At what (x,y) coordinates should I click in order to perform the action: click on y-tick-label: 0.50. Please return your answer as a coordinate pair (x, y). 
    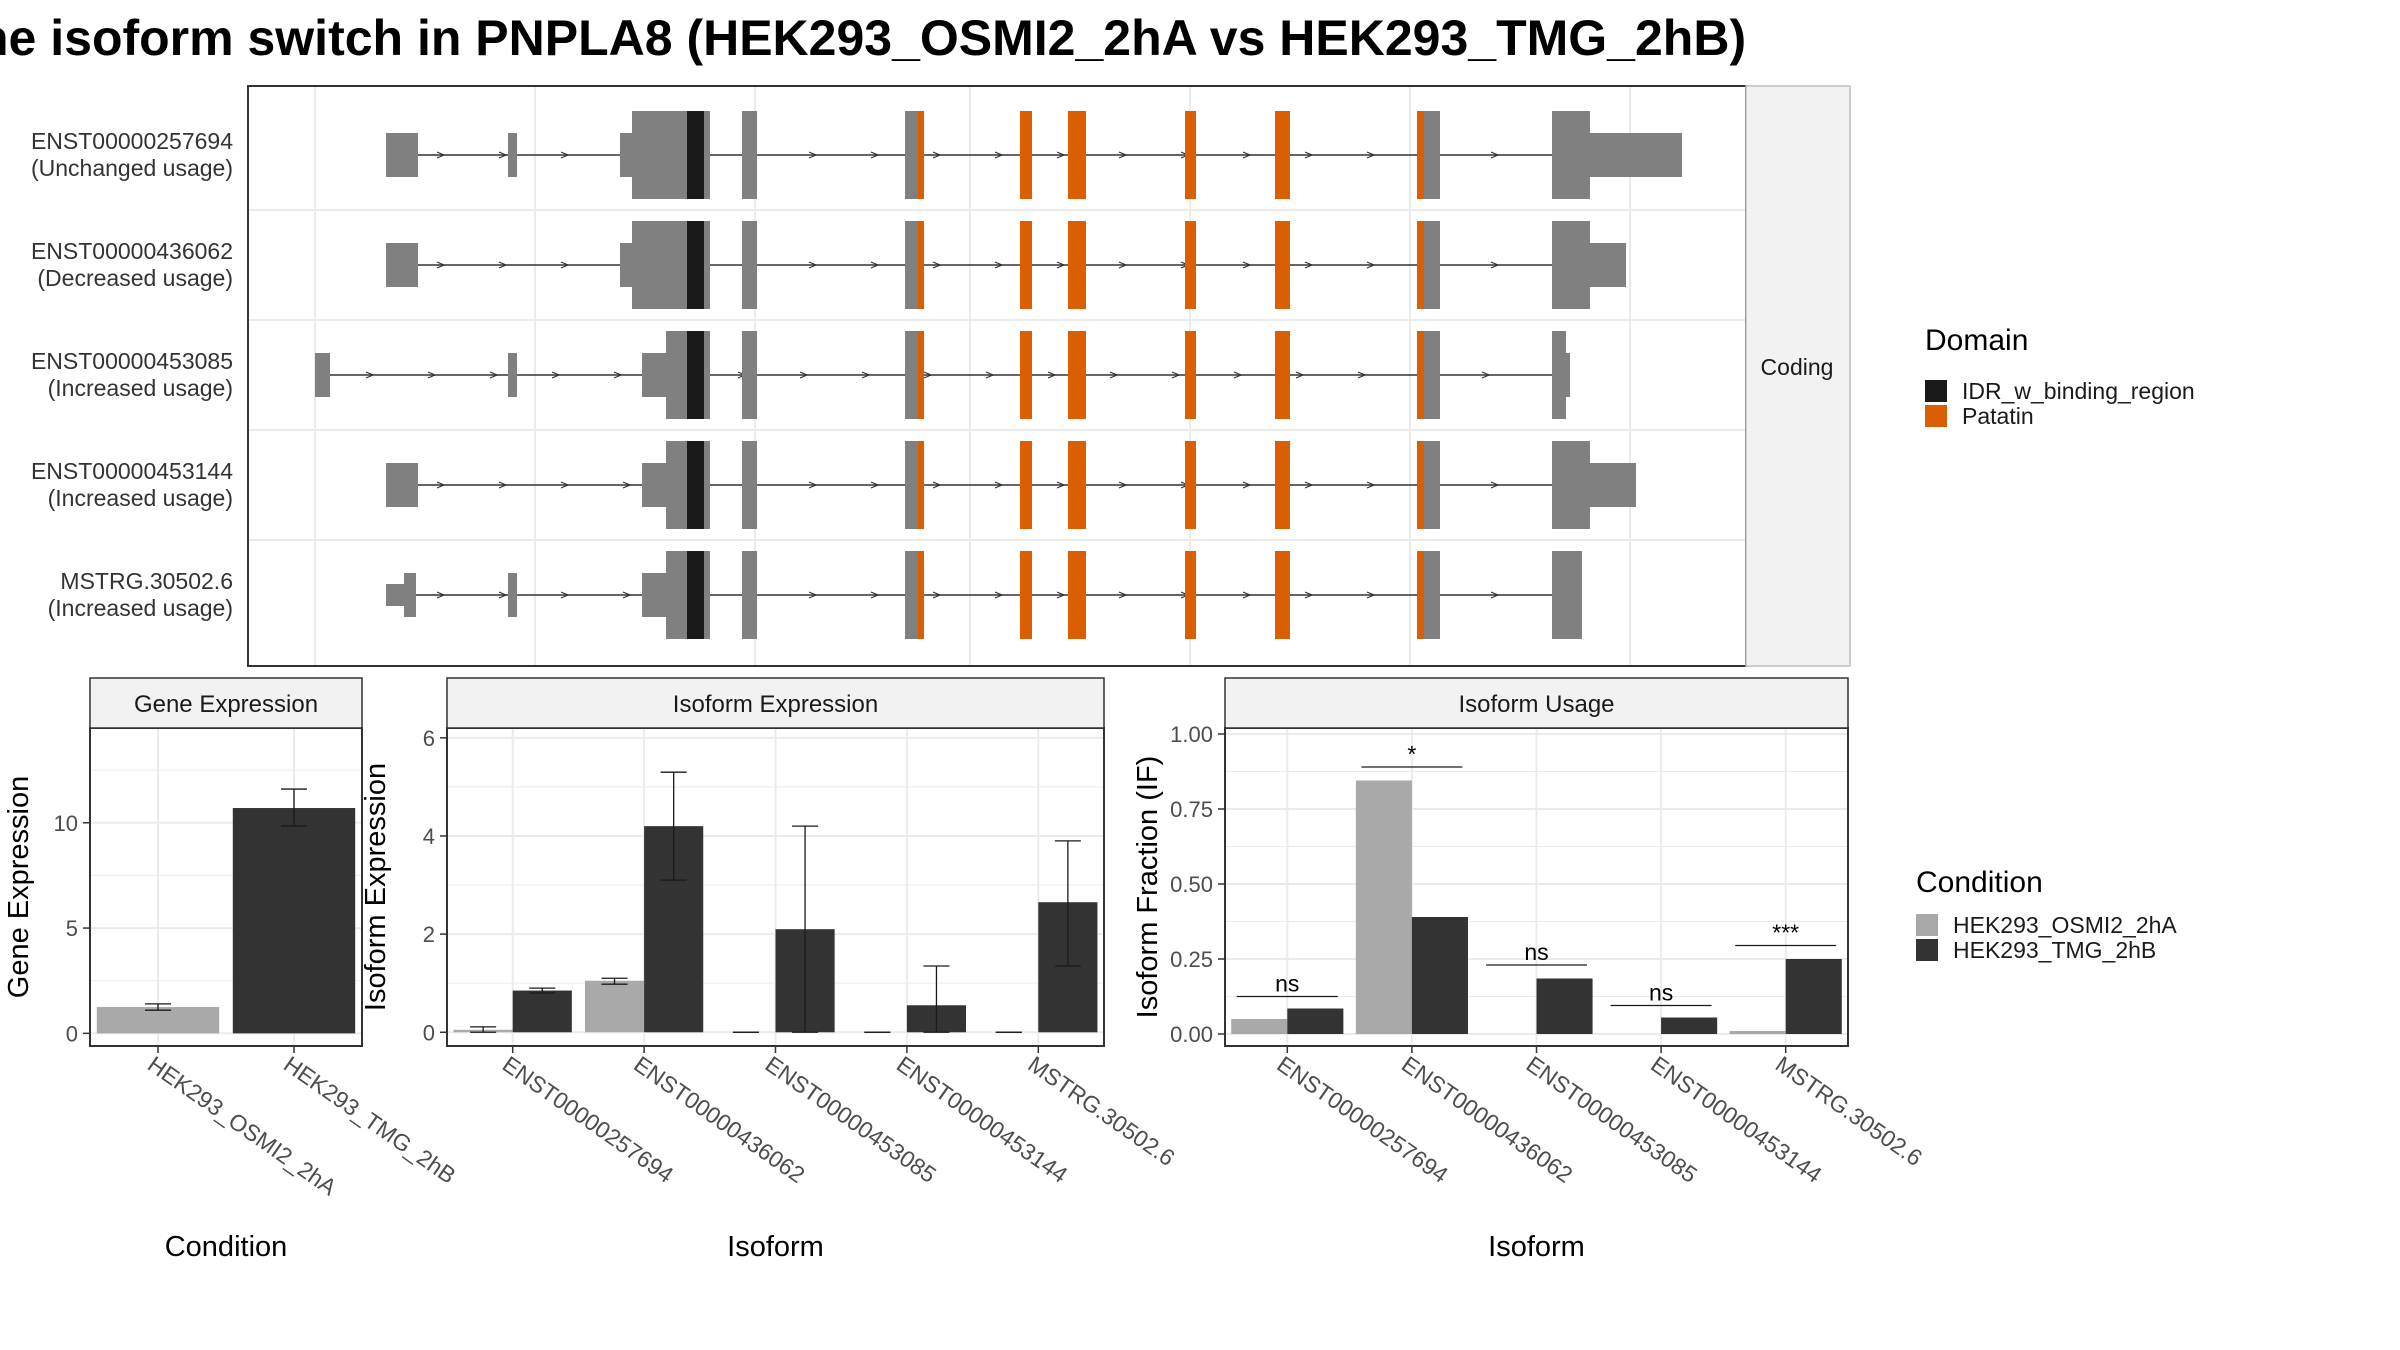
    Looking at the image, I should click on (1191, 884).